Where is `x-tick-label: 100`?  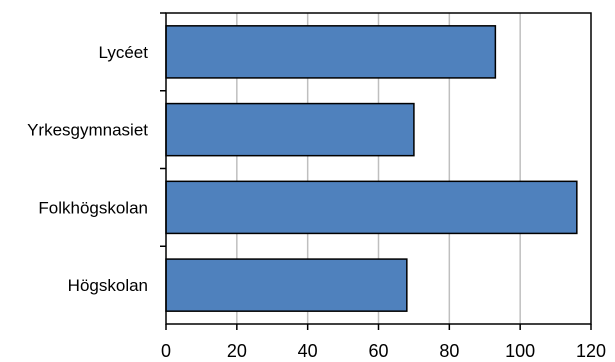 x-tick-label: 100 is located at coordinates (520, 351).